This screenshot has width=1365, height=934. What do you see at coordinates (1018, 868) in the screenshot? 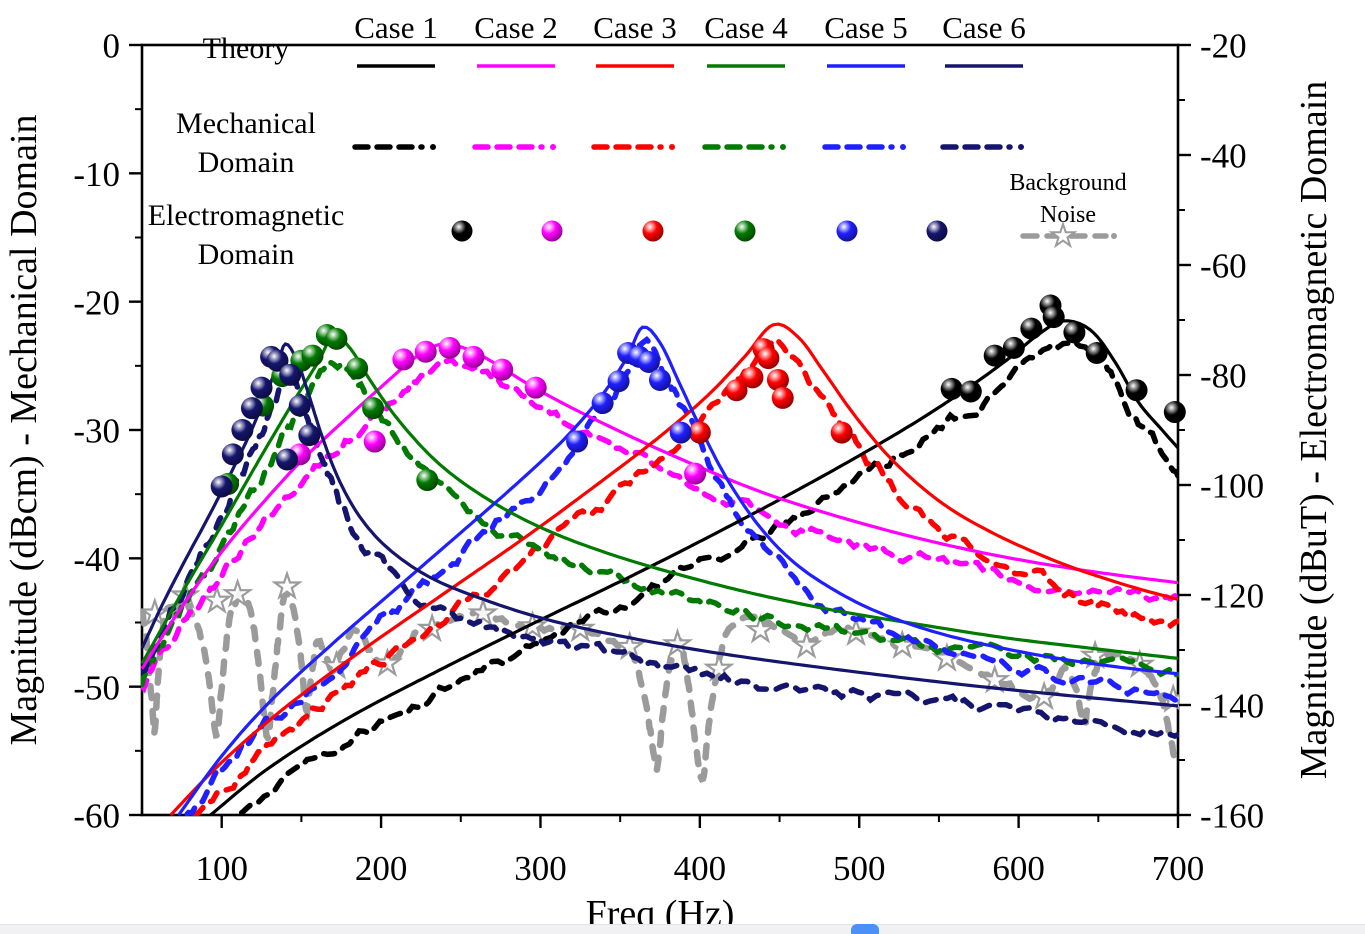
I see `x-tick-label: 600` at bounding box center [1018, 868].